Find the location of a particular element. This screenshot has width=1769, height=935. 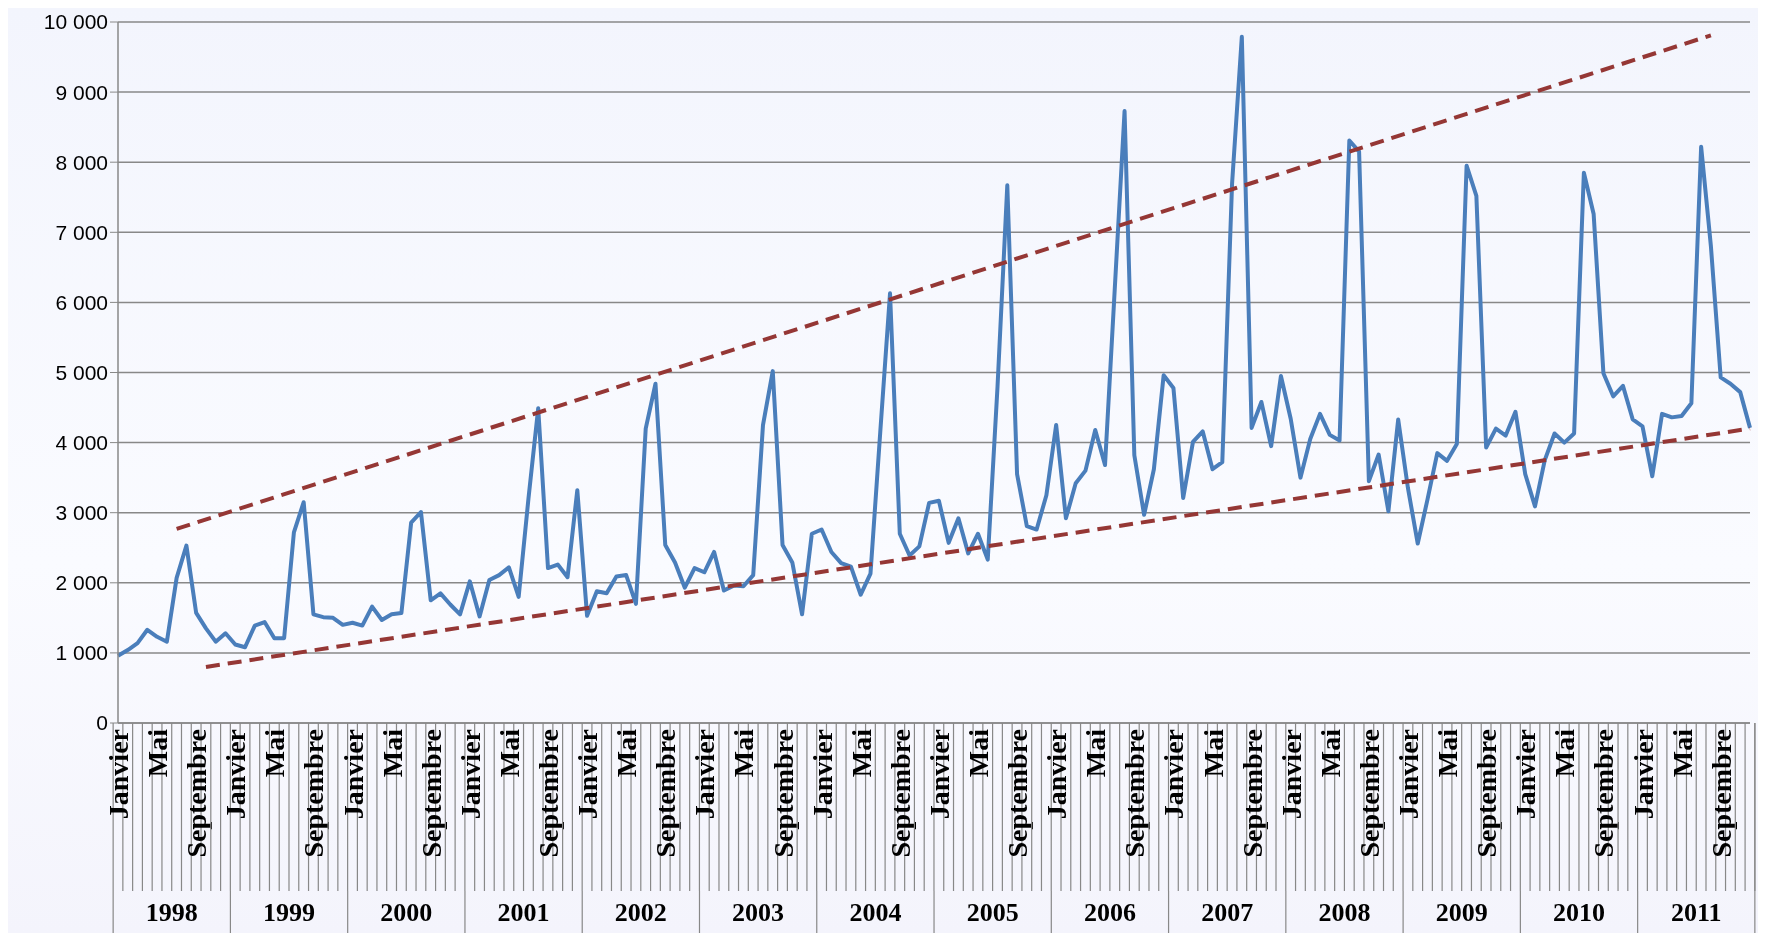

text: 2004 is located at coordinates (875, 912).